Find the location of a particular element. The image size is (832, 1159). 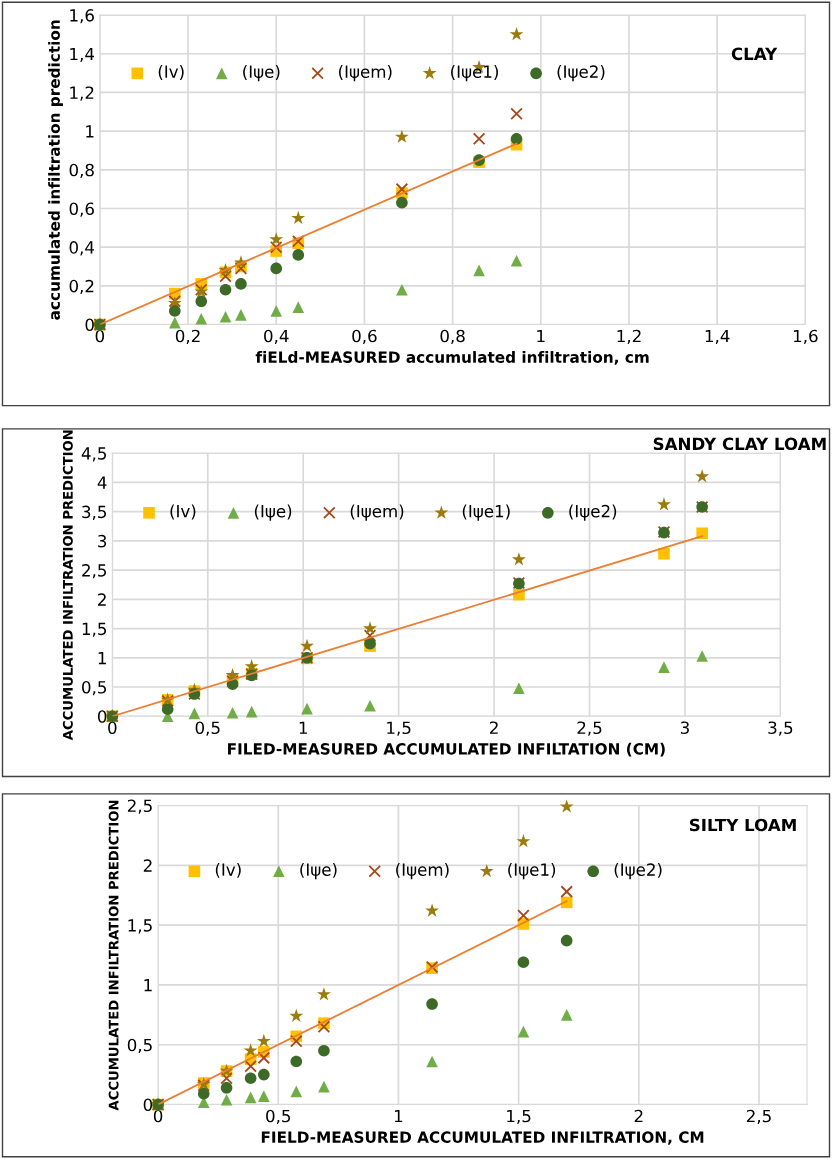

chart-title: SANDY CLAY LOAM is located at coordinates (739, 444).